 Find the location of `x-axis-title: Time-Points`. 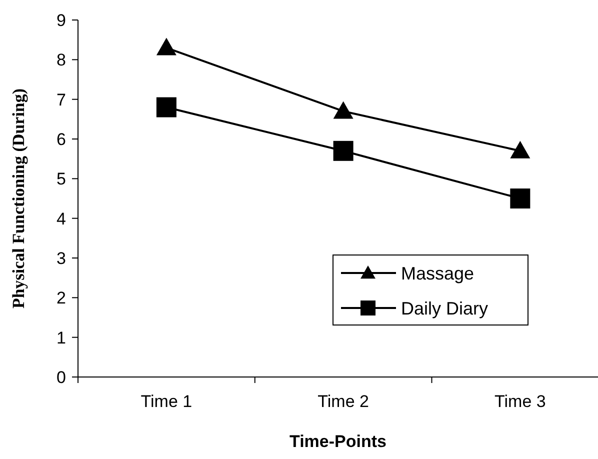

x-axis-title: Time-Points is located at coordinates (338, 441).